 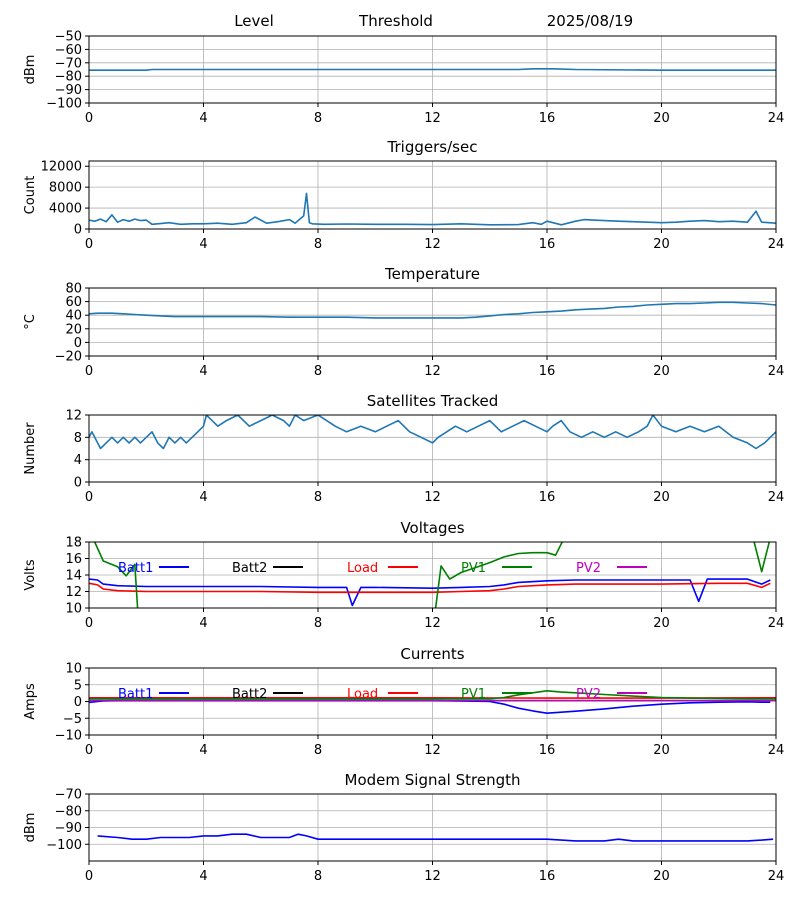 What do you see at coordinates (68, 37) in the screenshot?
I see `y-tick-label: −50` at bounding box center [68, 37].